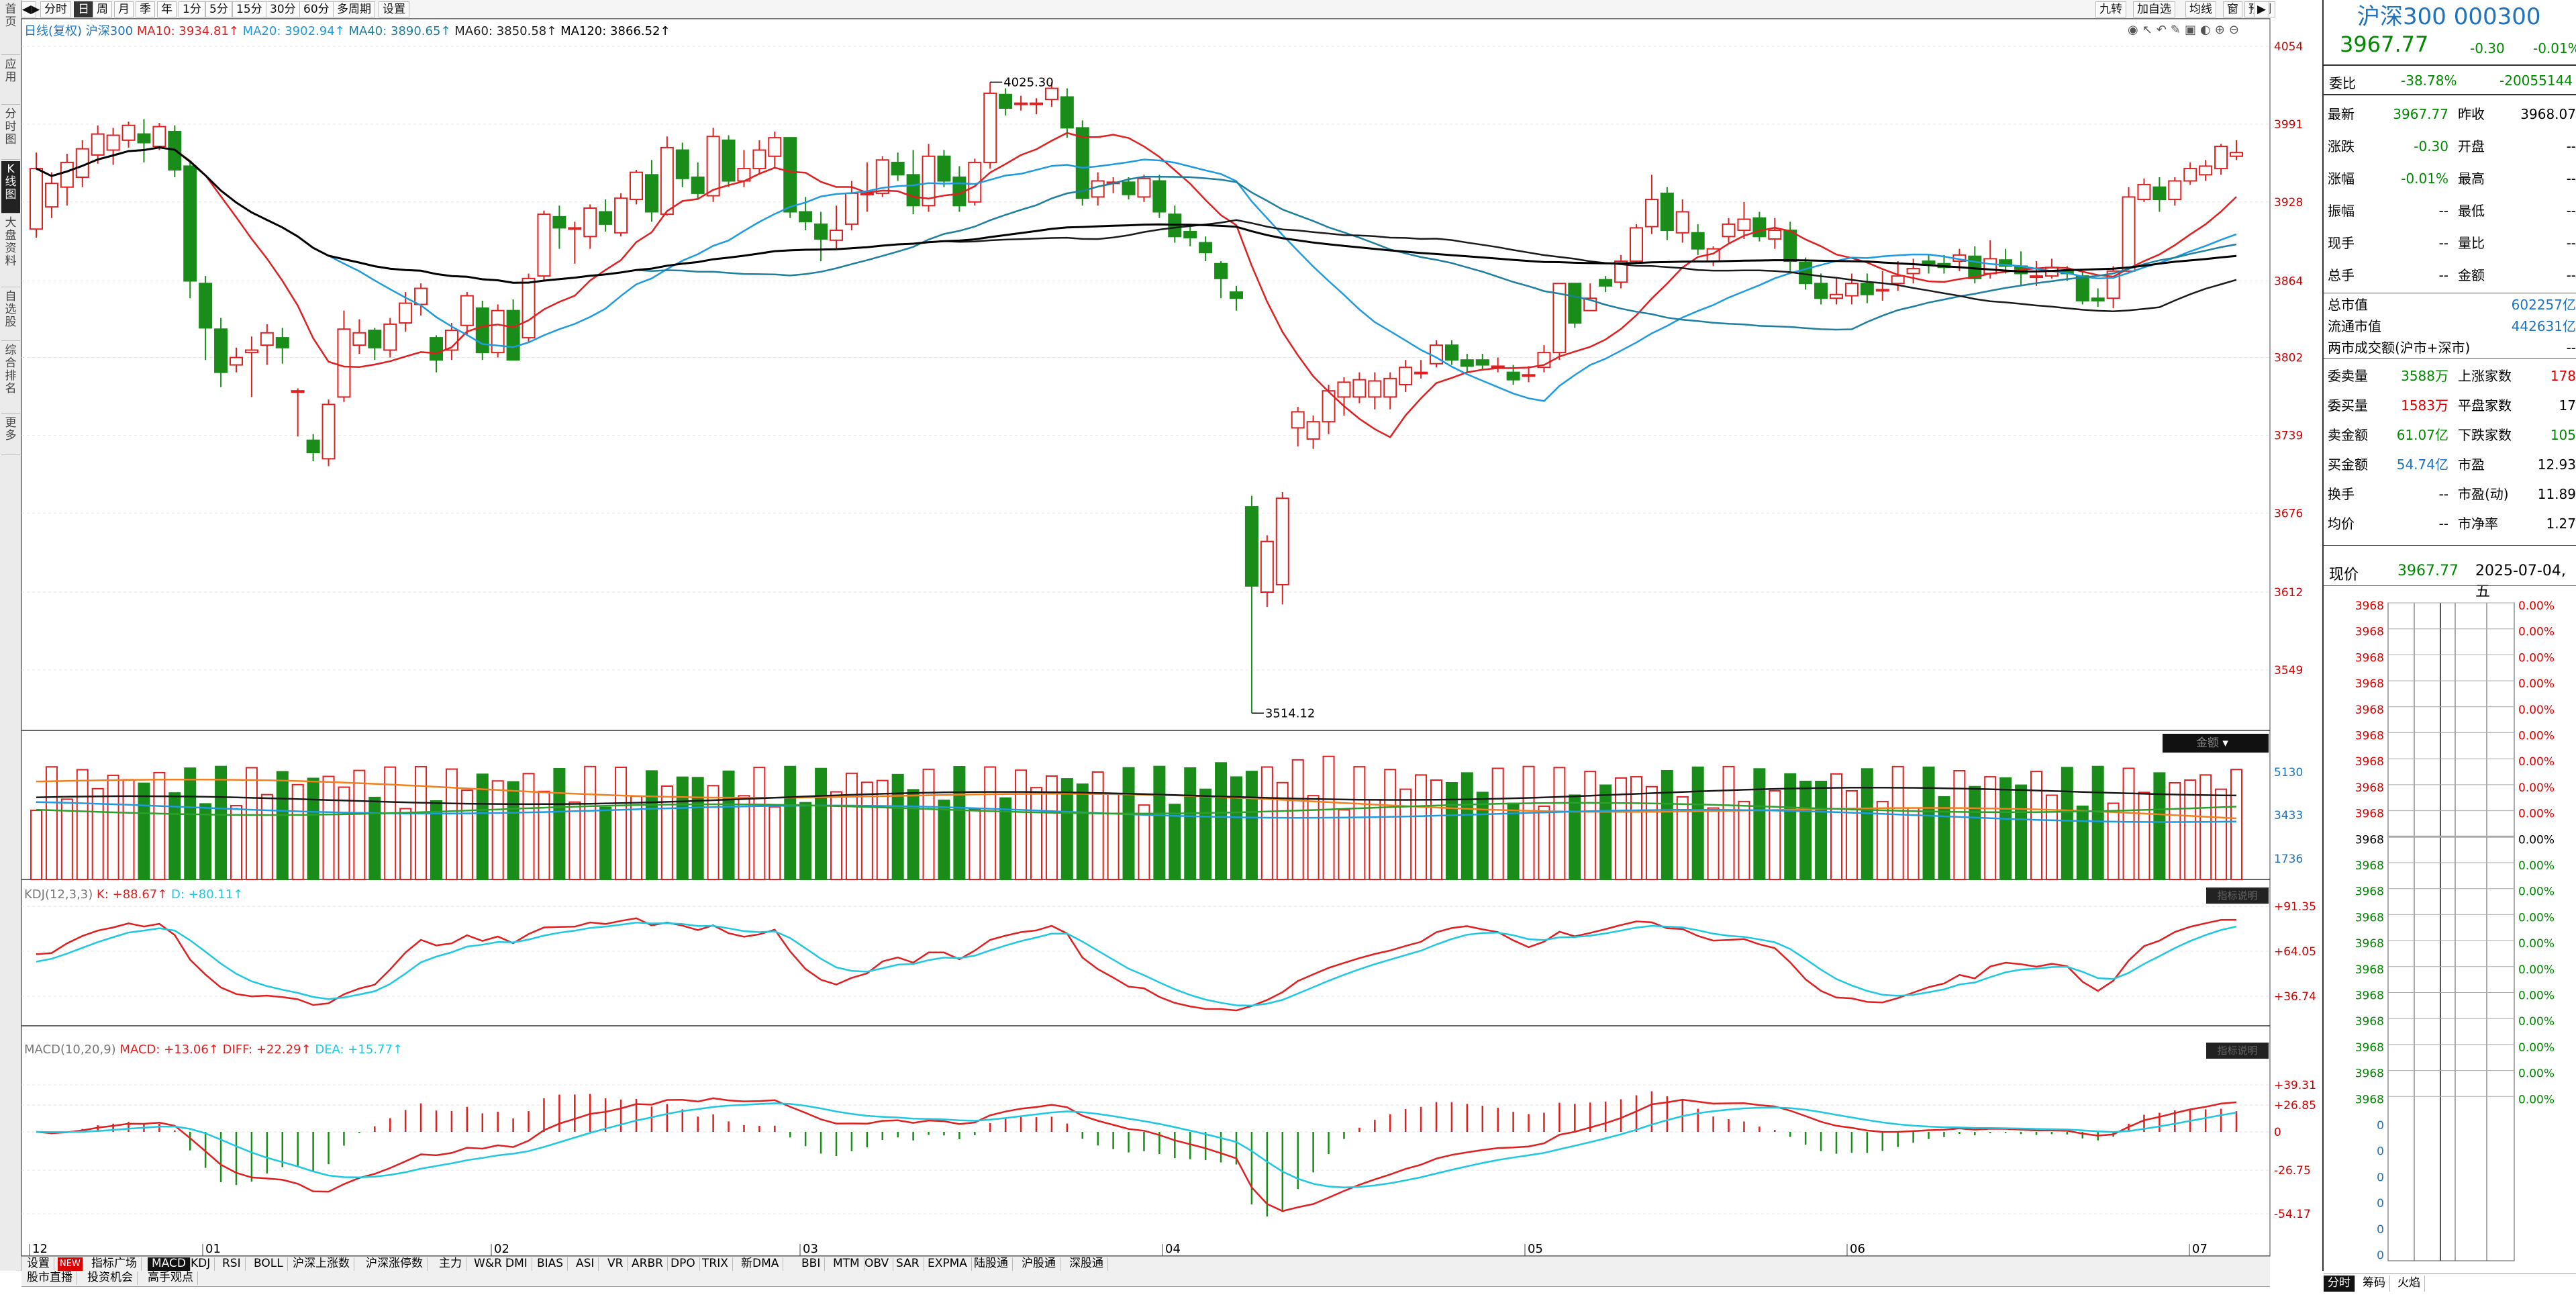  Describe the element at coordinates (218, 9) in the screenshot. I see `period-button: 5分` at that location.